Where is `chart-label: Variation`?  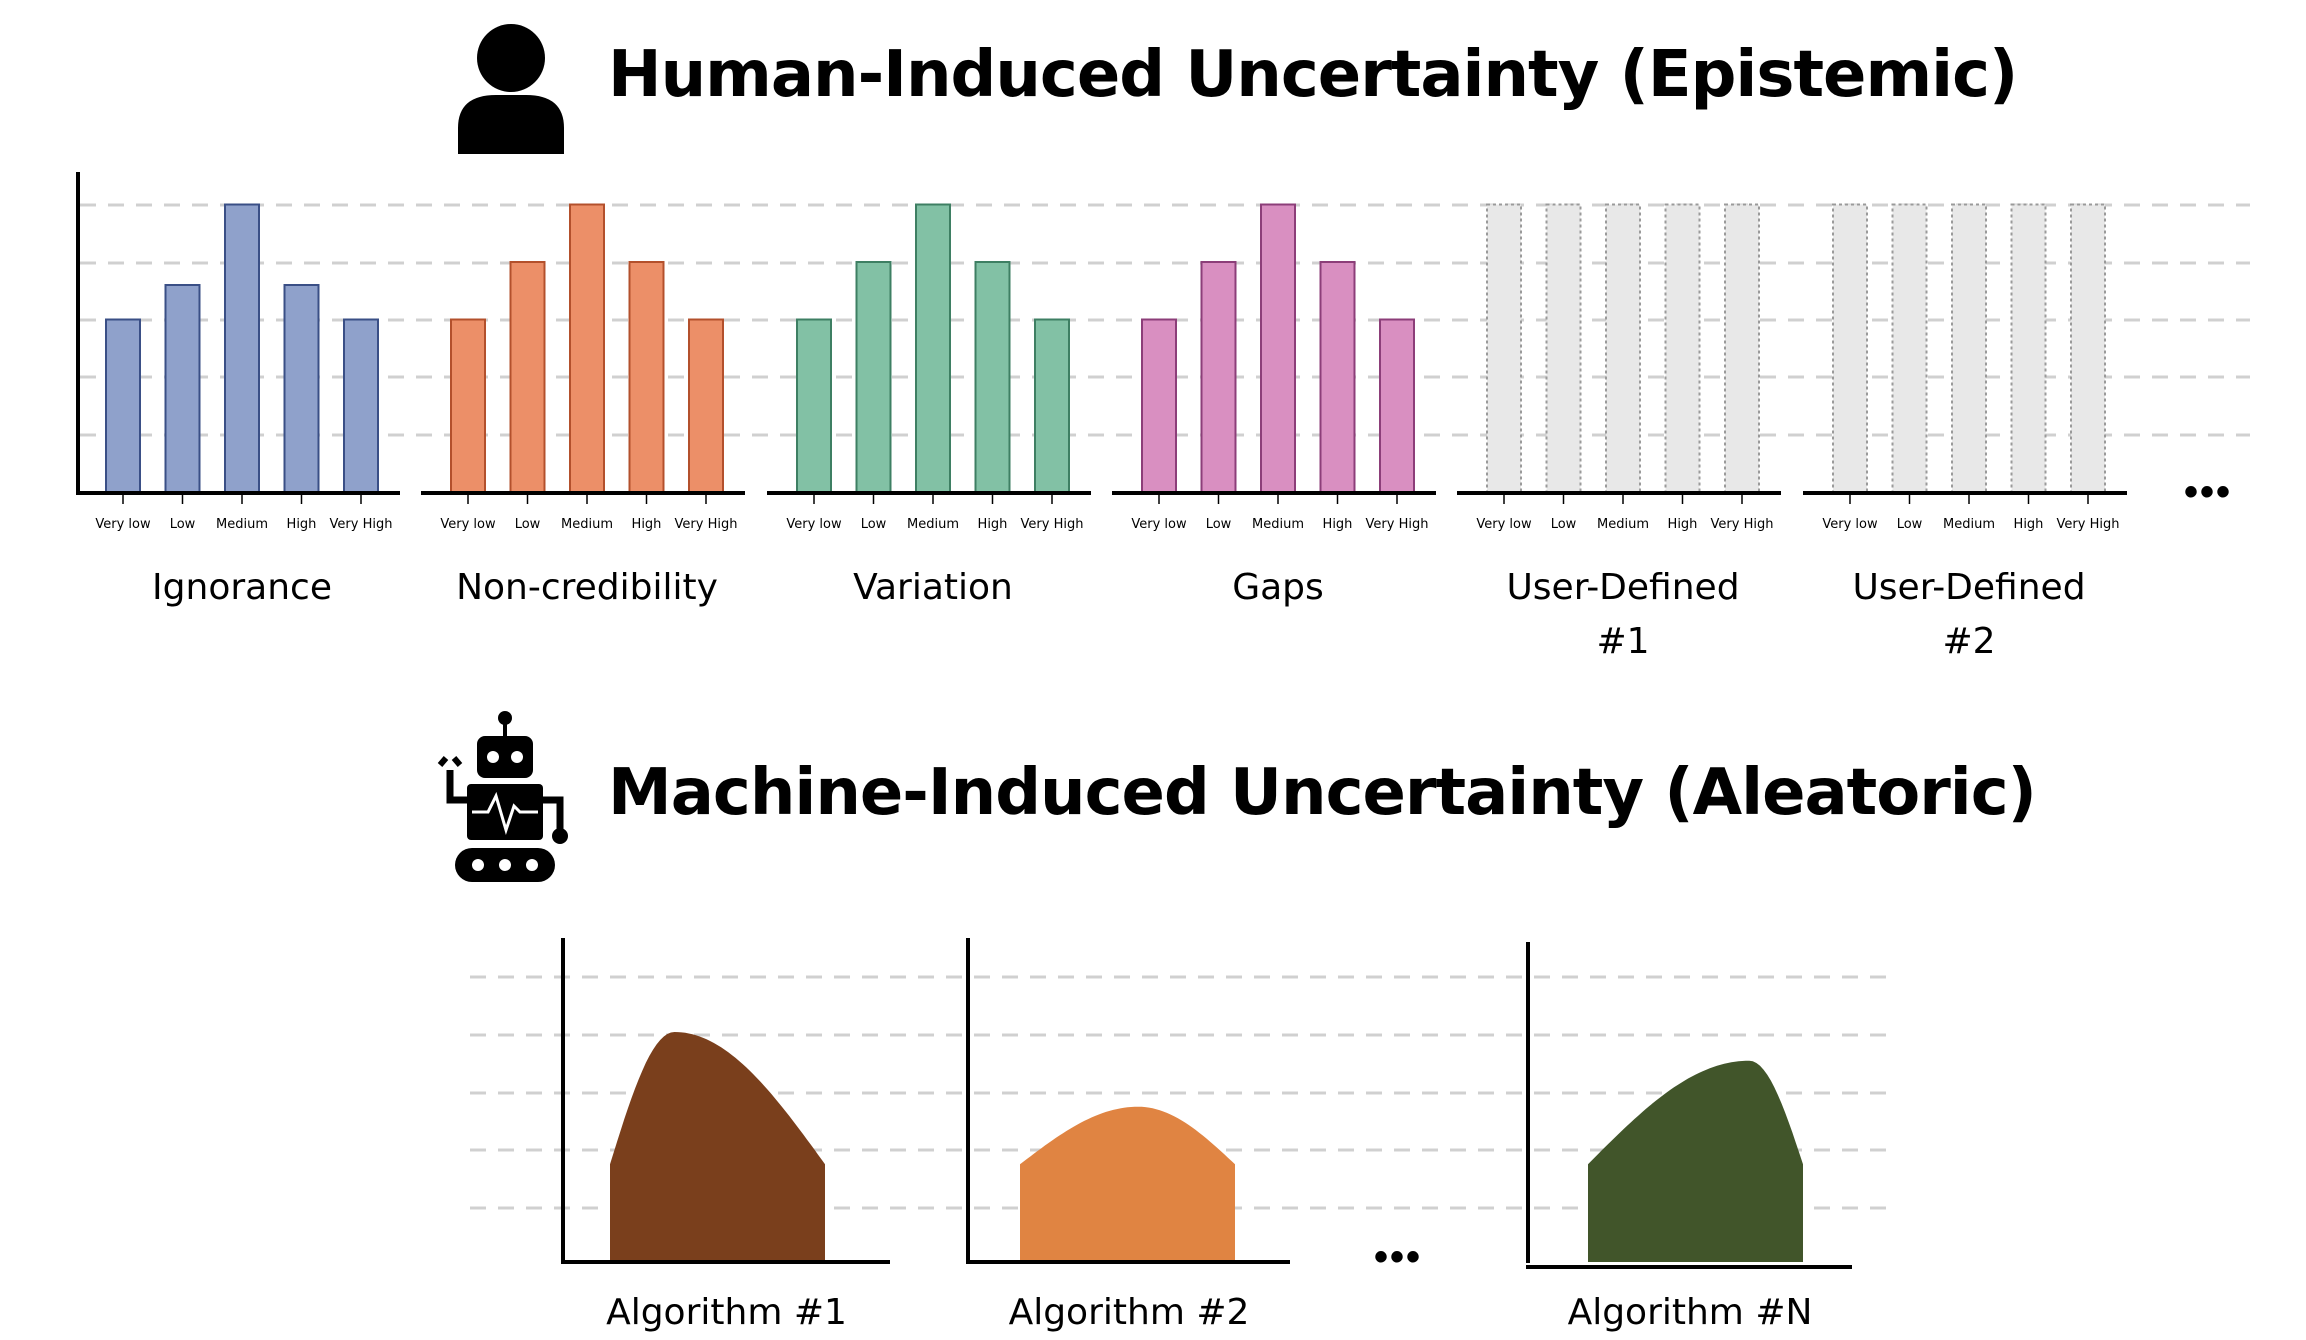
chart-label: Variation is located at coordinates (933, 587).